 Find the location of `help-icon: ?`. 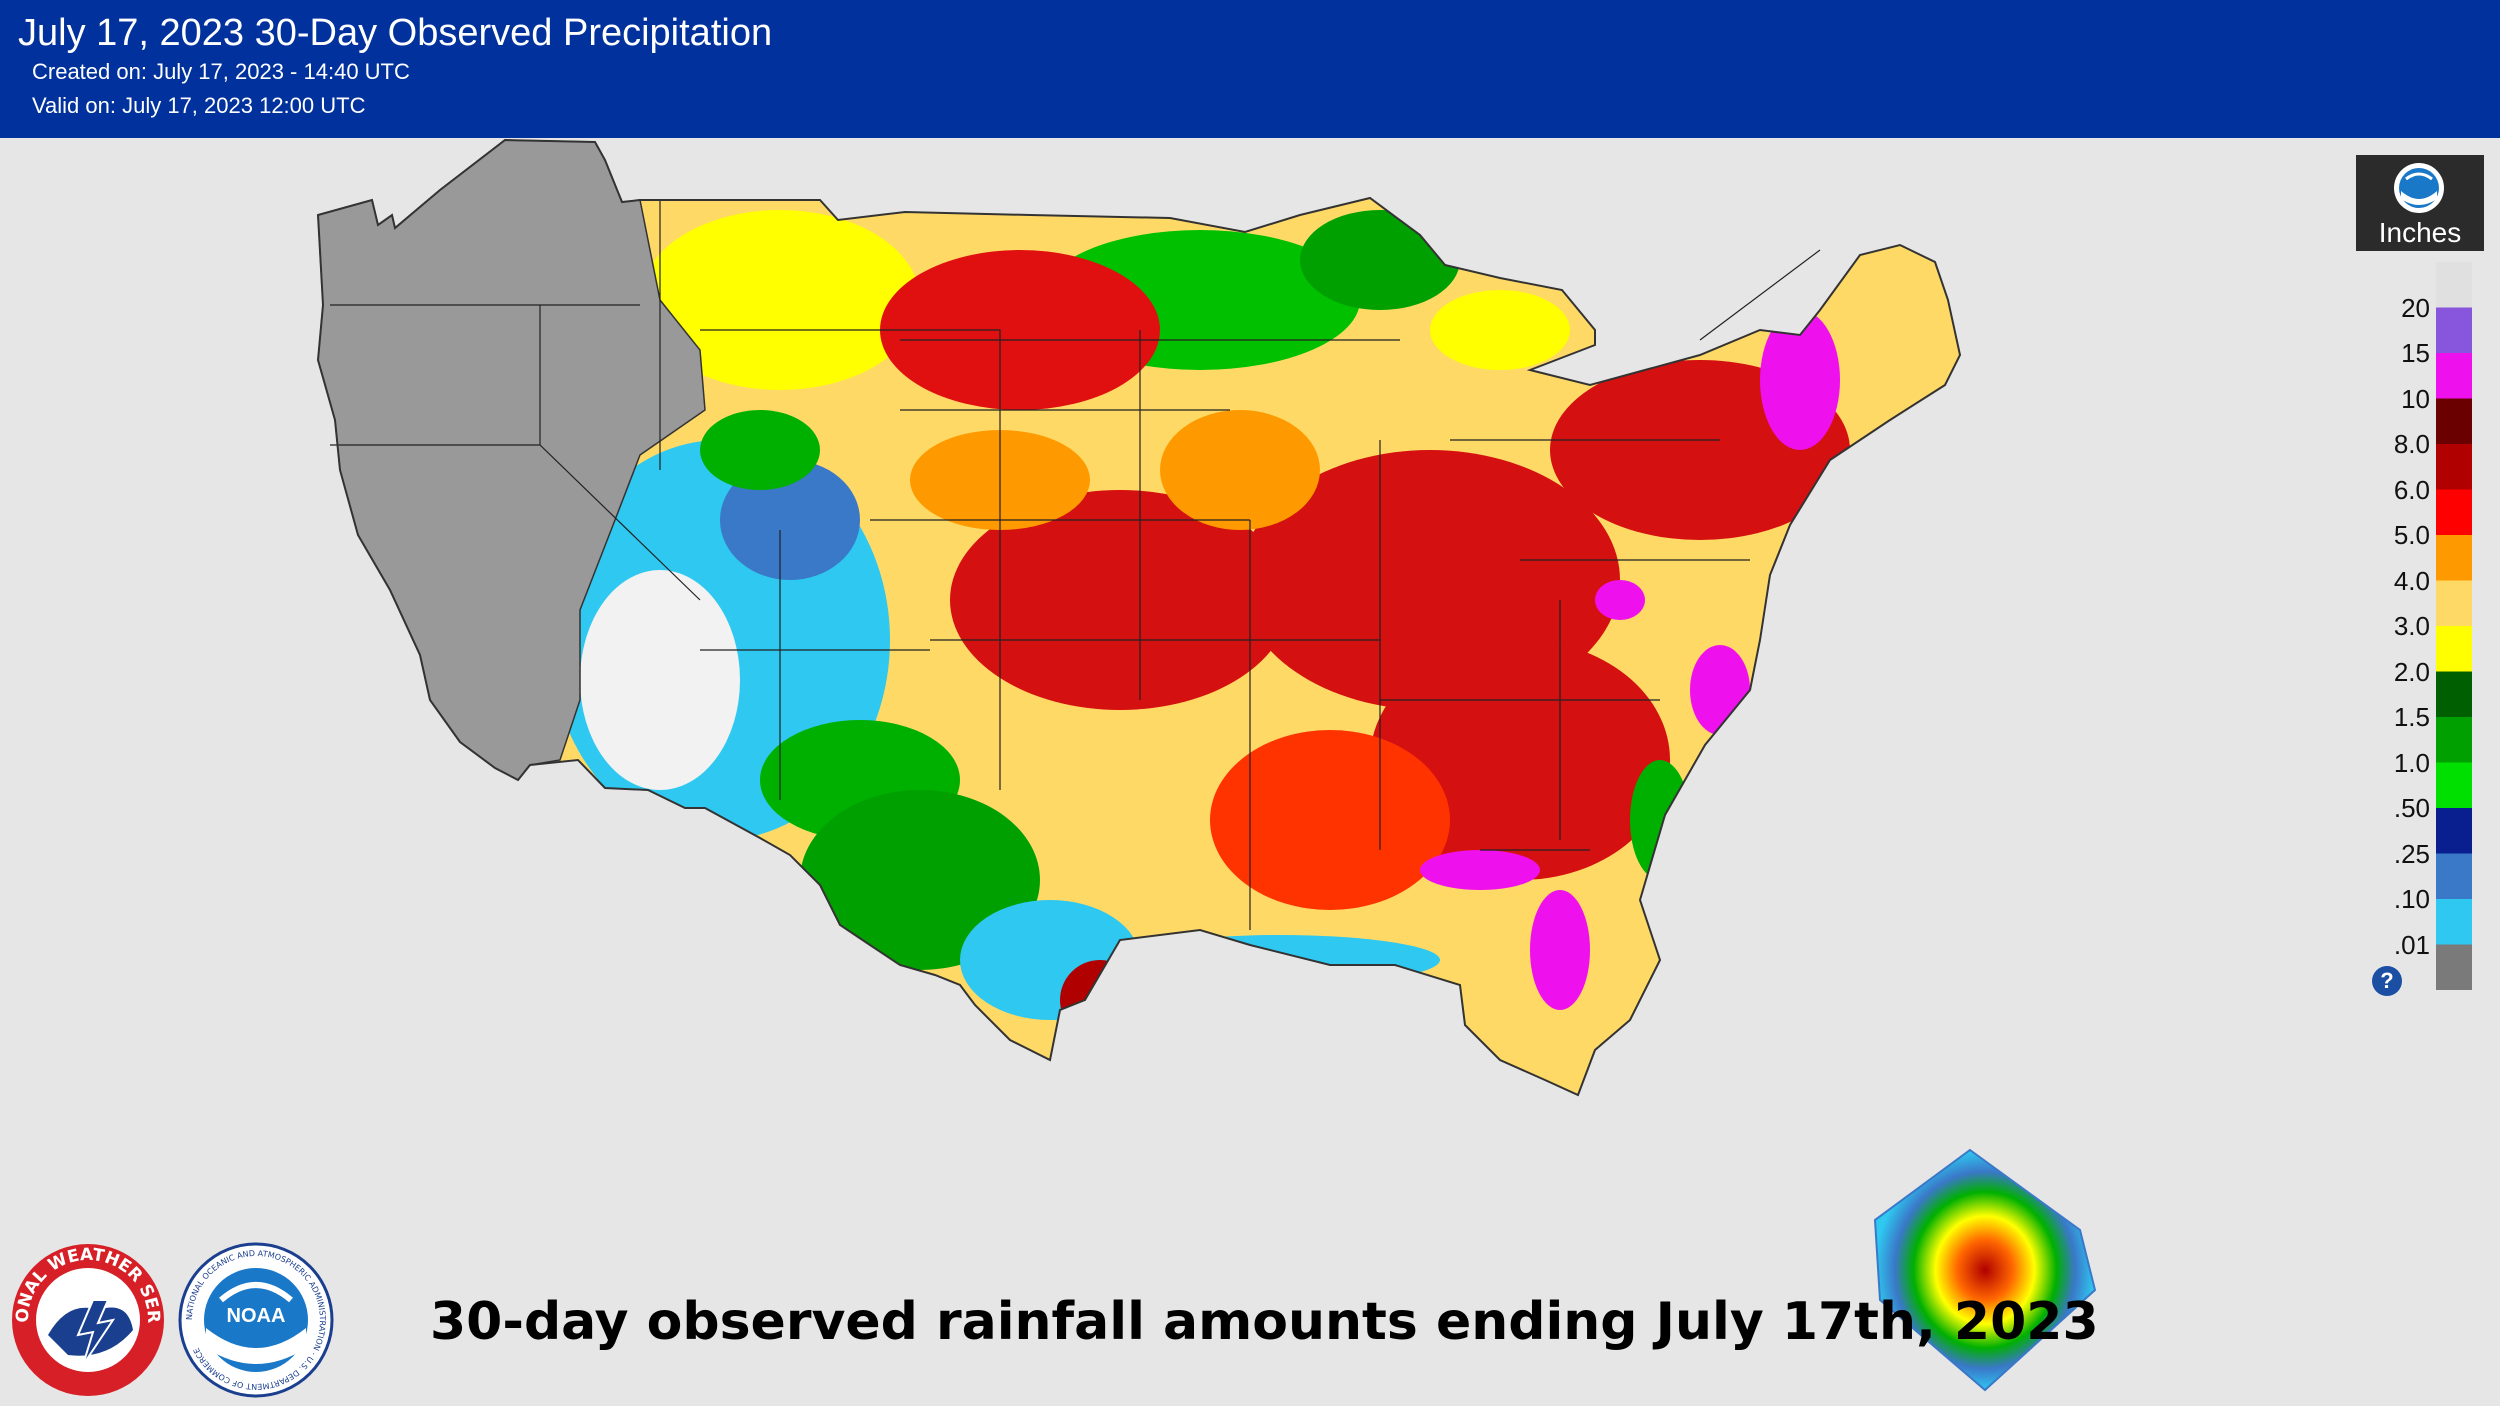

help-icon: ? is located at coordinates (2387, 981).